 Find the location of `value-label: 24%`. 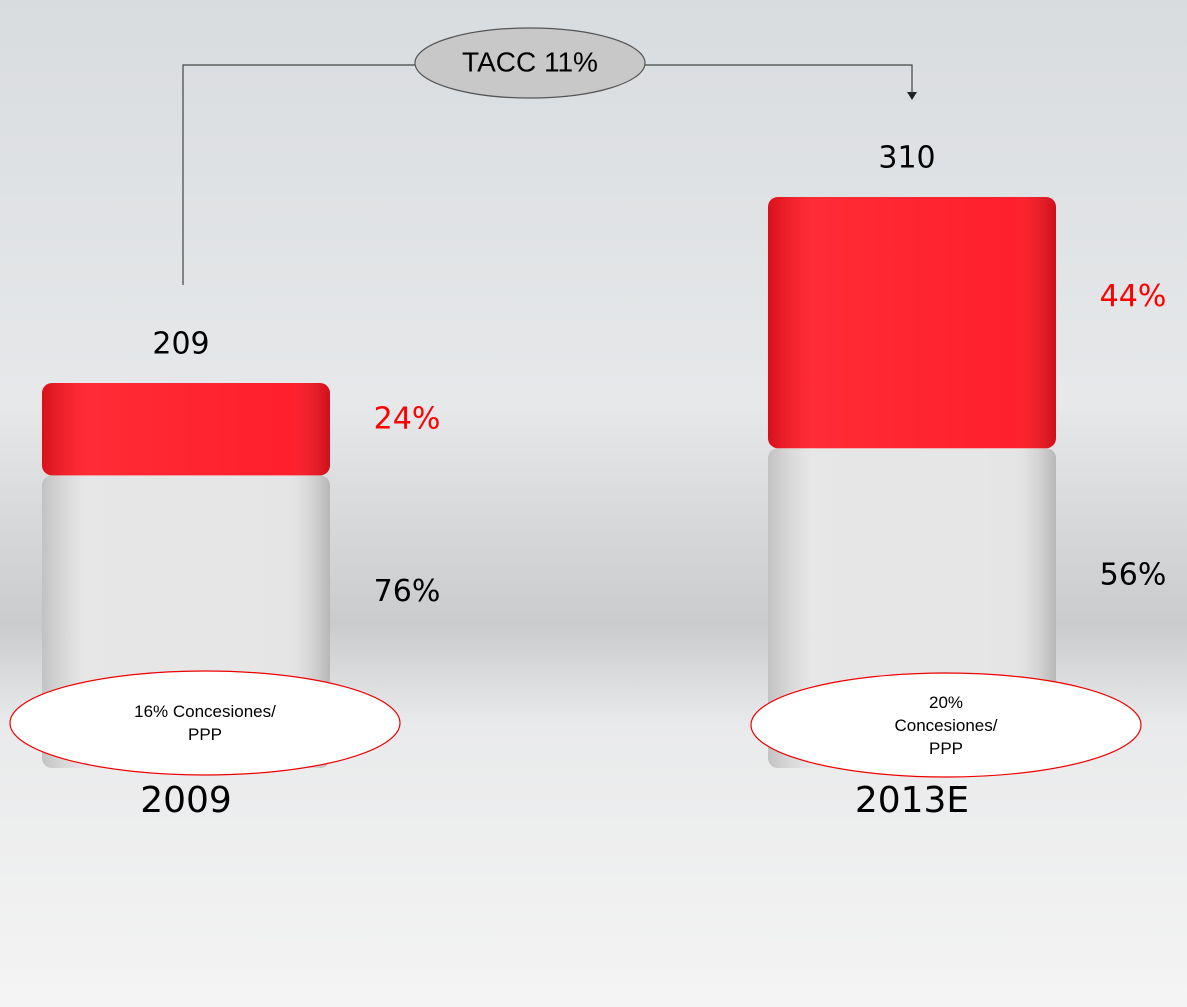

value-label: 24% is located at coordinates (407, 418).